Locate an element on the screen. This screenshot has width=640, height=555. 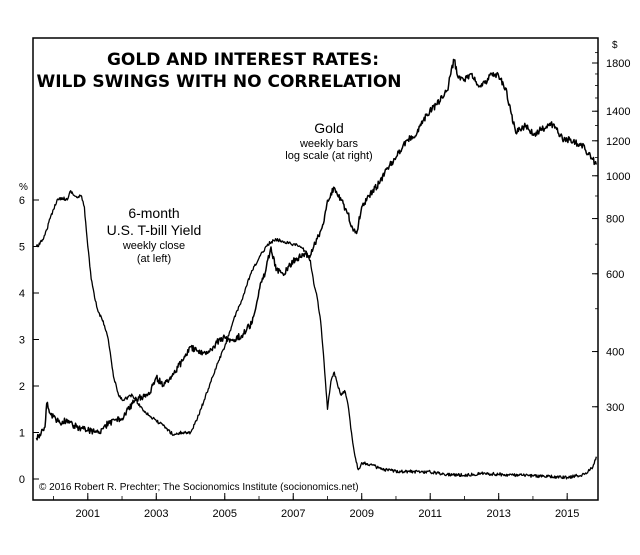
tbill-annotation-note-2: (at left) is located at coordinates (154, 259).